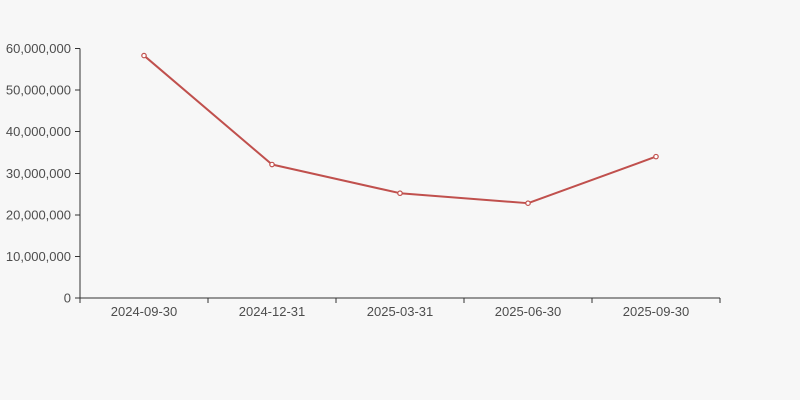  What do you see at coordinates (67, 298) in the screenshot?
I see `y-axis-tick-label: 0` at bounding box center [67, 298].